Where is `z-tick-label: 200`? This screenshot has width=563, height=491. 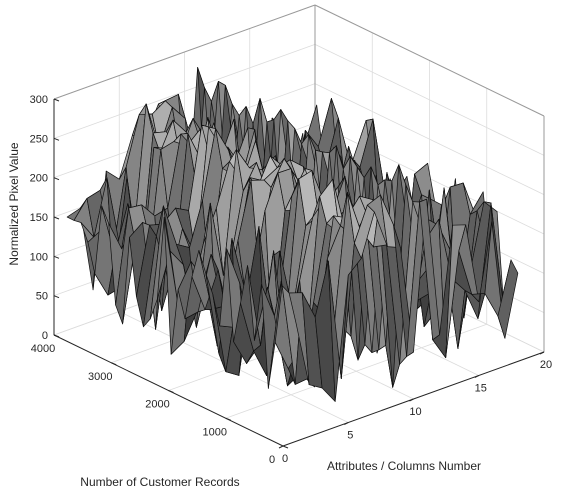 z-tick-label: 200 is located at coordinates (39, 179).